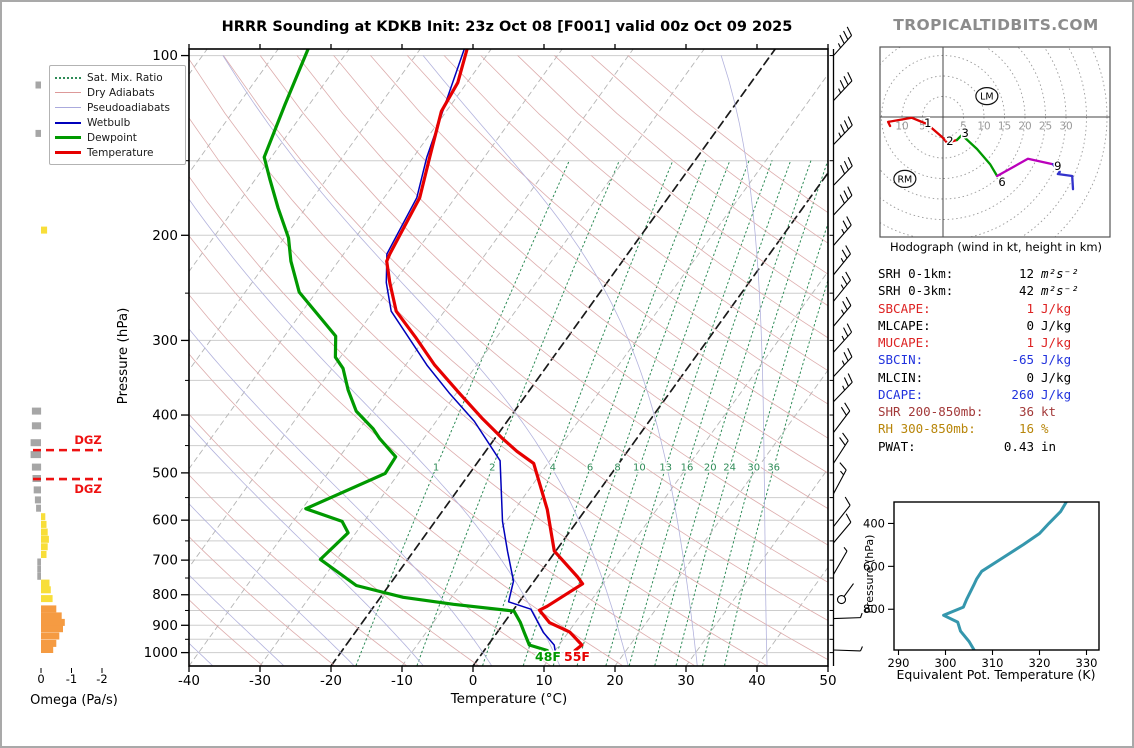  What do you see at coordinates (436, 468) in the screenshot?
I see `mixing-ratio-label: 1` at bounding box center [436, 468].